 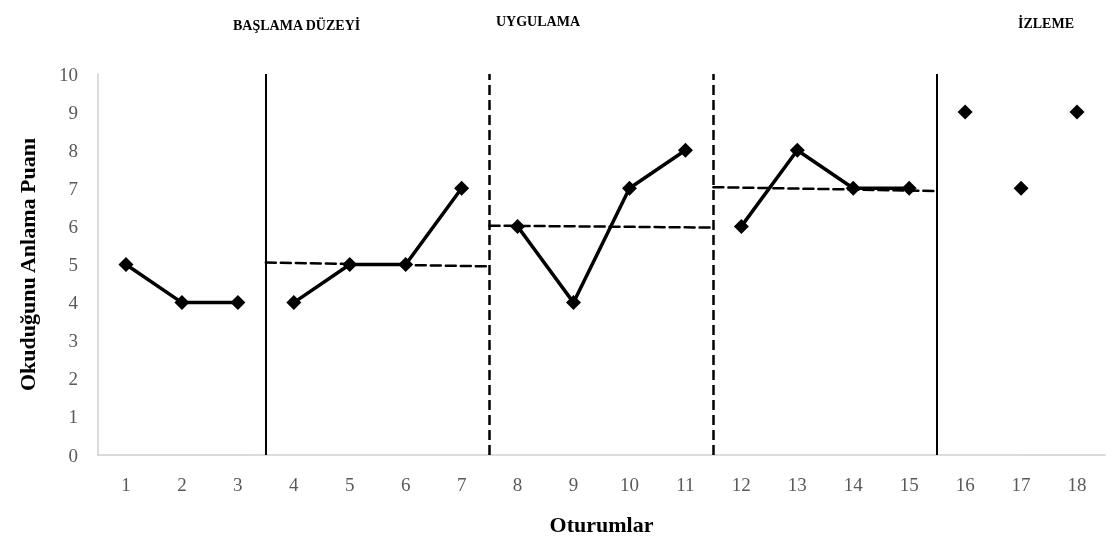 I want to click on y-tick-label: 1, so click(x=73, y=417).